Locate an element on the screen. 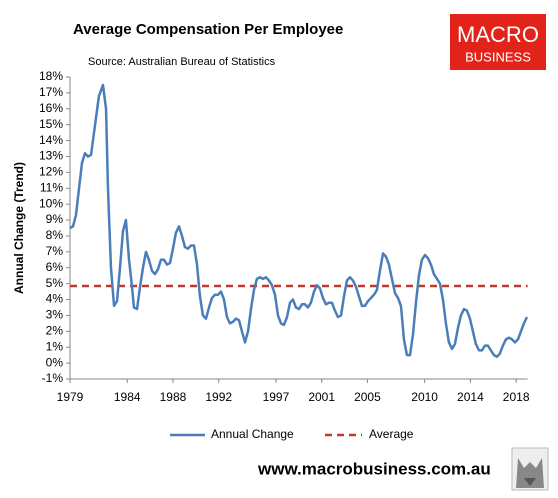 Image resolution: width=558 pixels, height=498 pixels. y-tick-label: 14% is located at coordinates (51, 140).